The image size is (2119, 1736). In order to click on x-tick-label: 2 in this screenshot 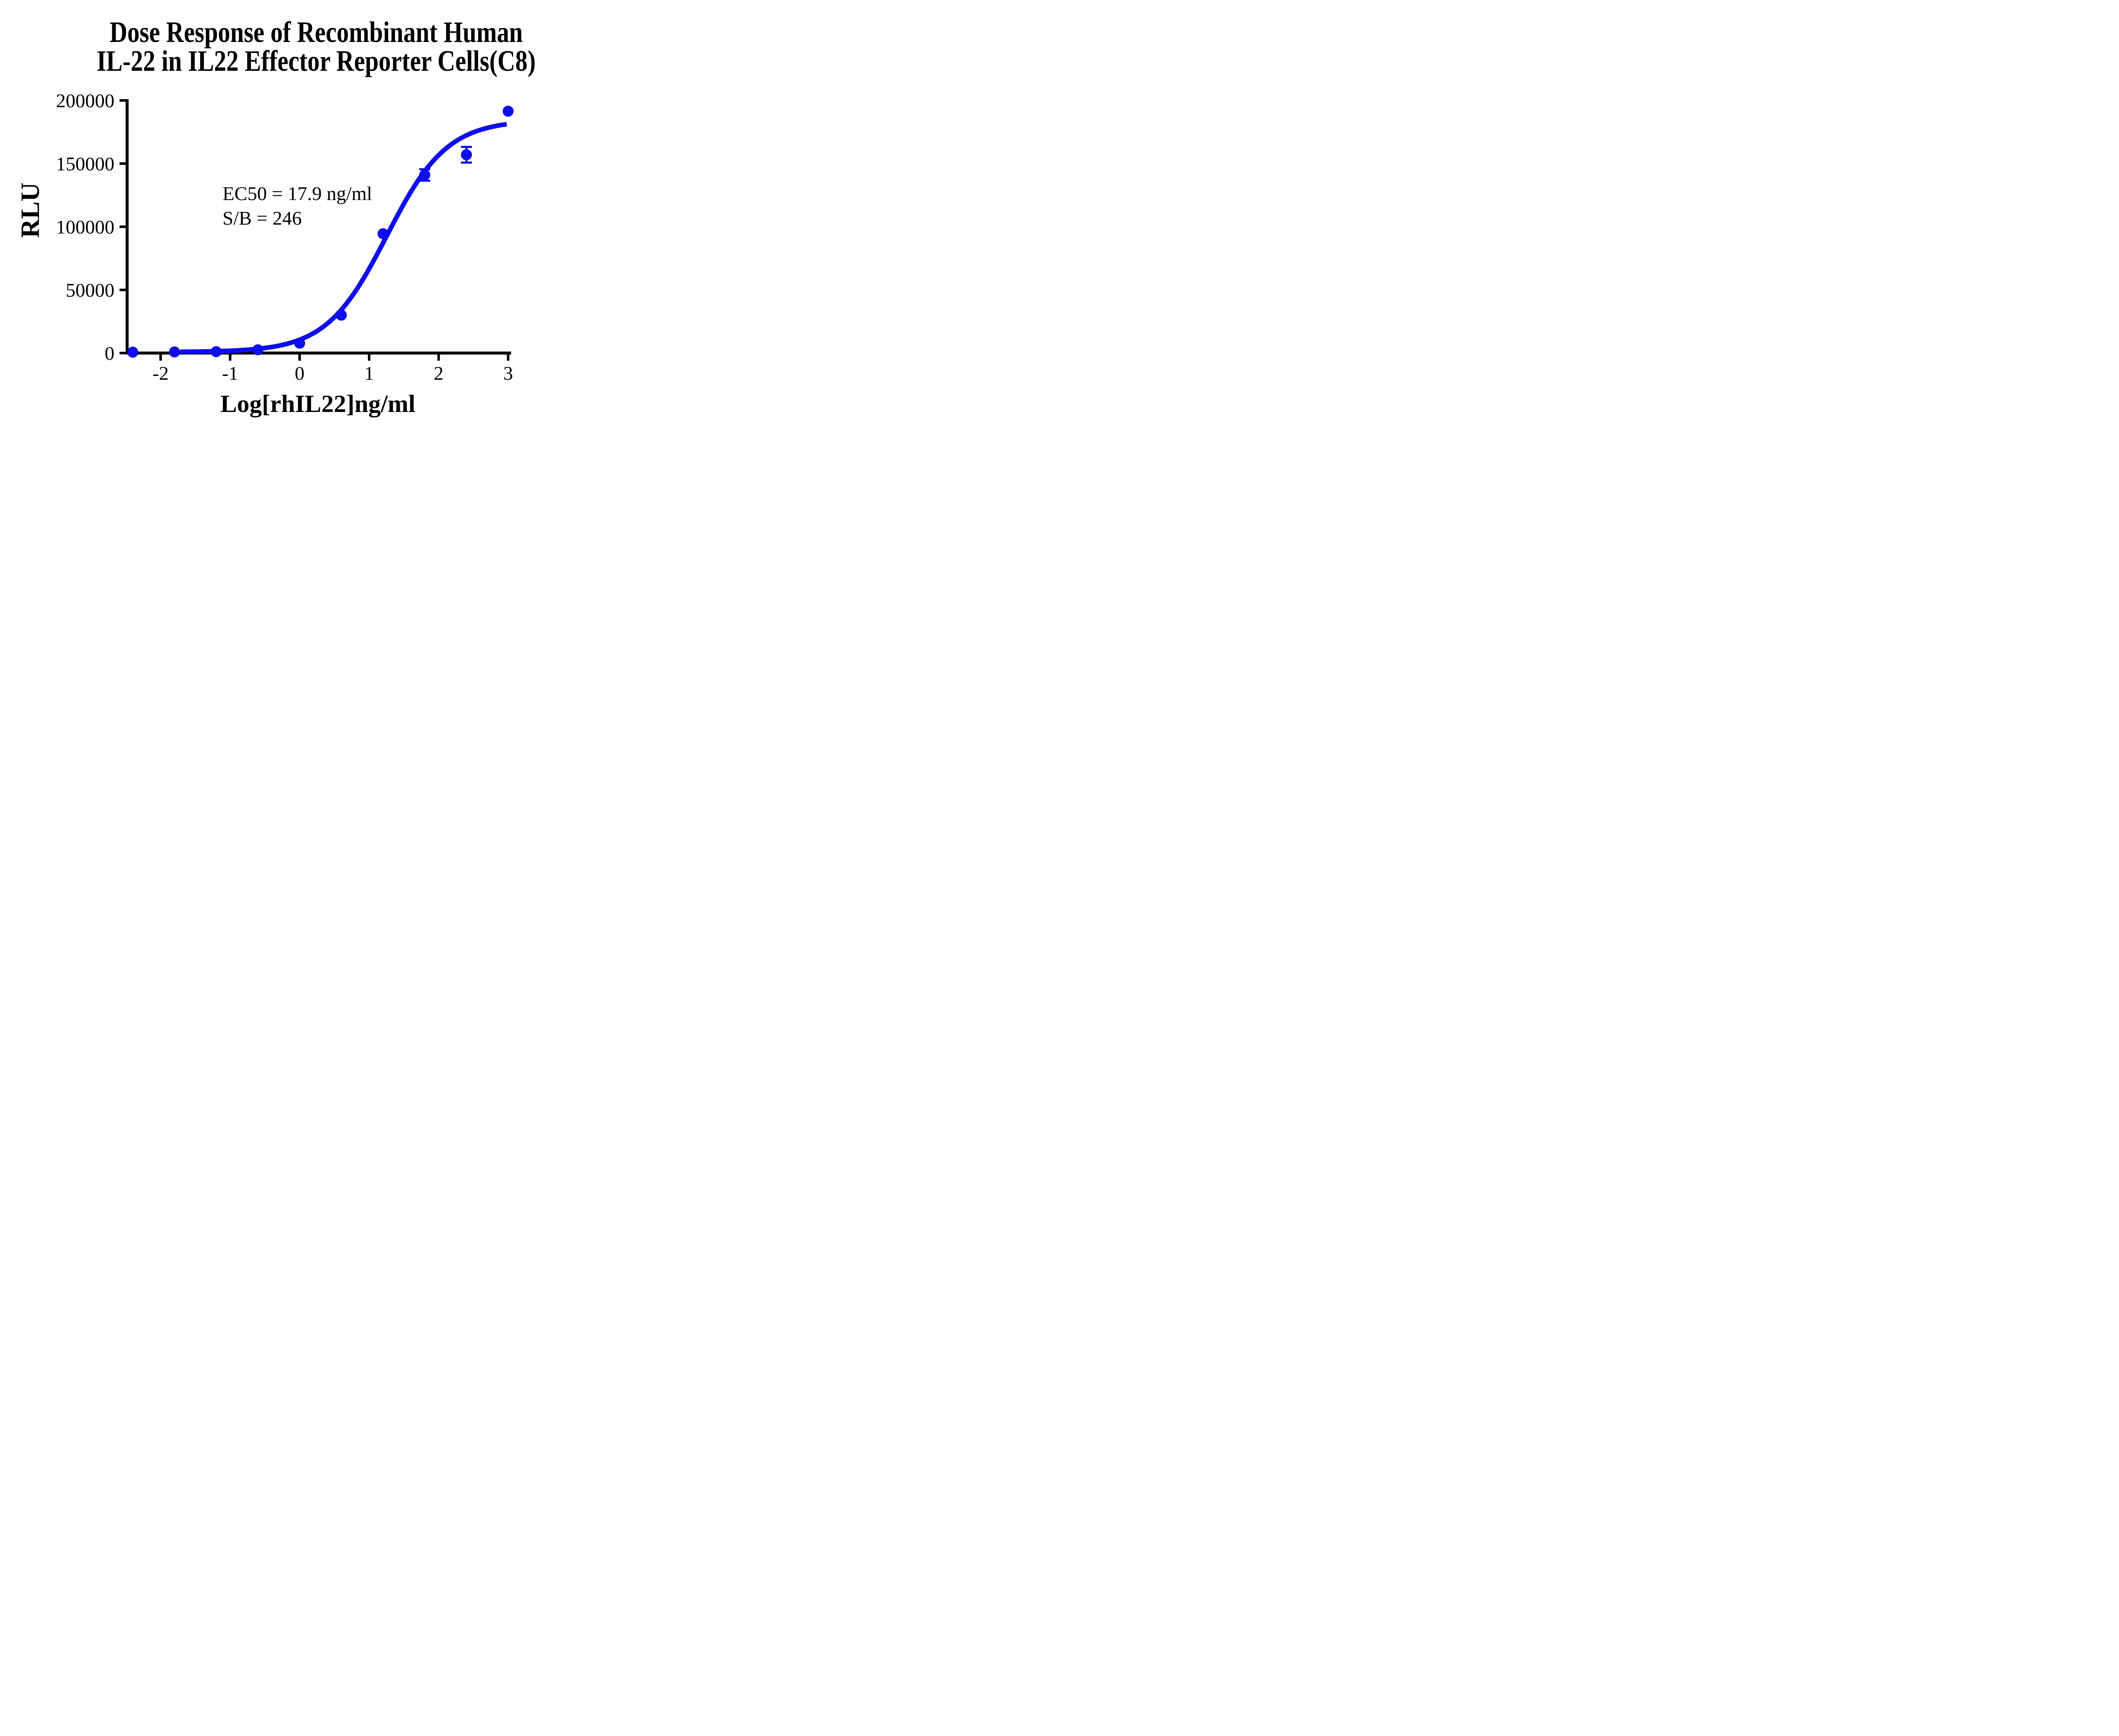, I will do `click(439, 373)`.